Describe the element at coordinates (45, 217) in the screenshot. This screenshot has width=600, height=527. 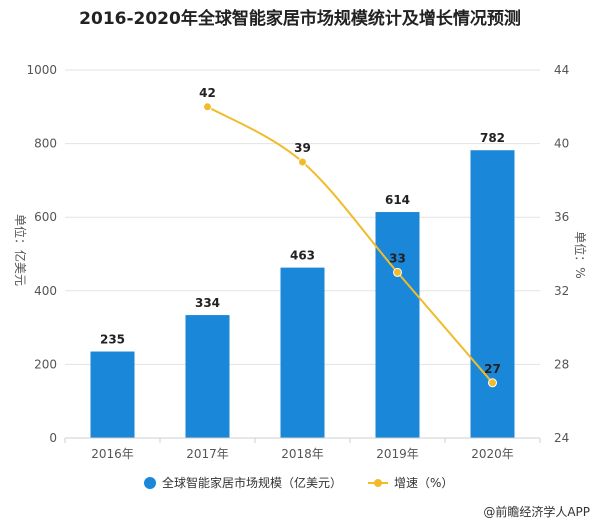
I see `y-tick-left: 600` at that location.